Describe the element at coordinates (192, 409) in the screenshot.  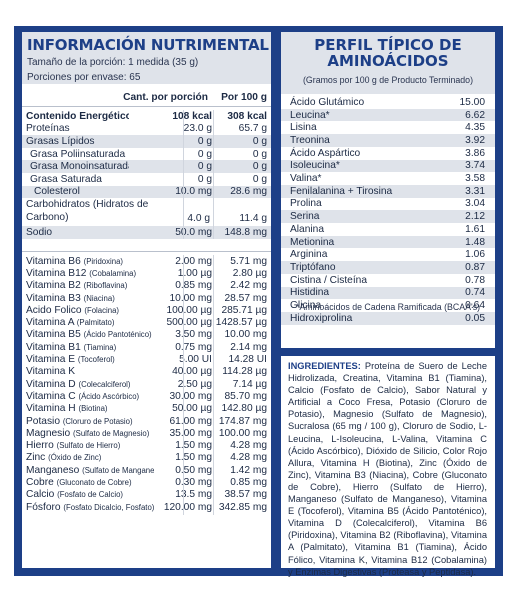
I see `vitamin-per-serving: 50.00 µg` at that location.